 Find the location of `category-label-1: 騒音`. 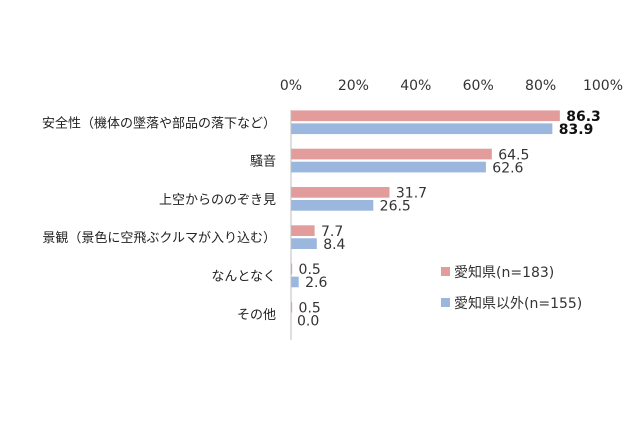

category-label-1: 騒音 is located at coordinates (263, 162).